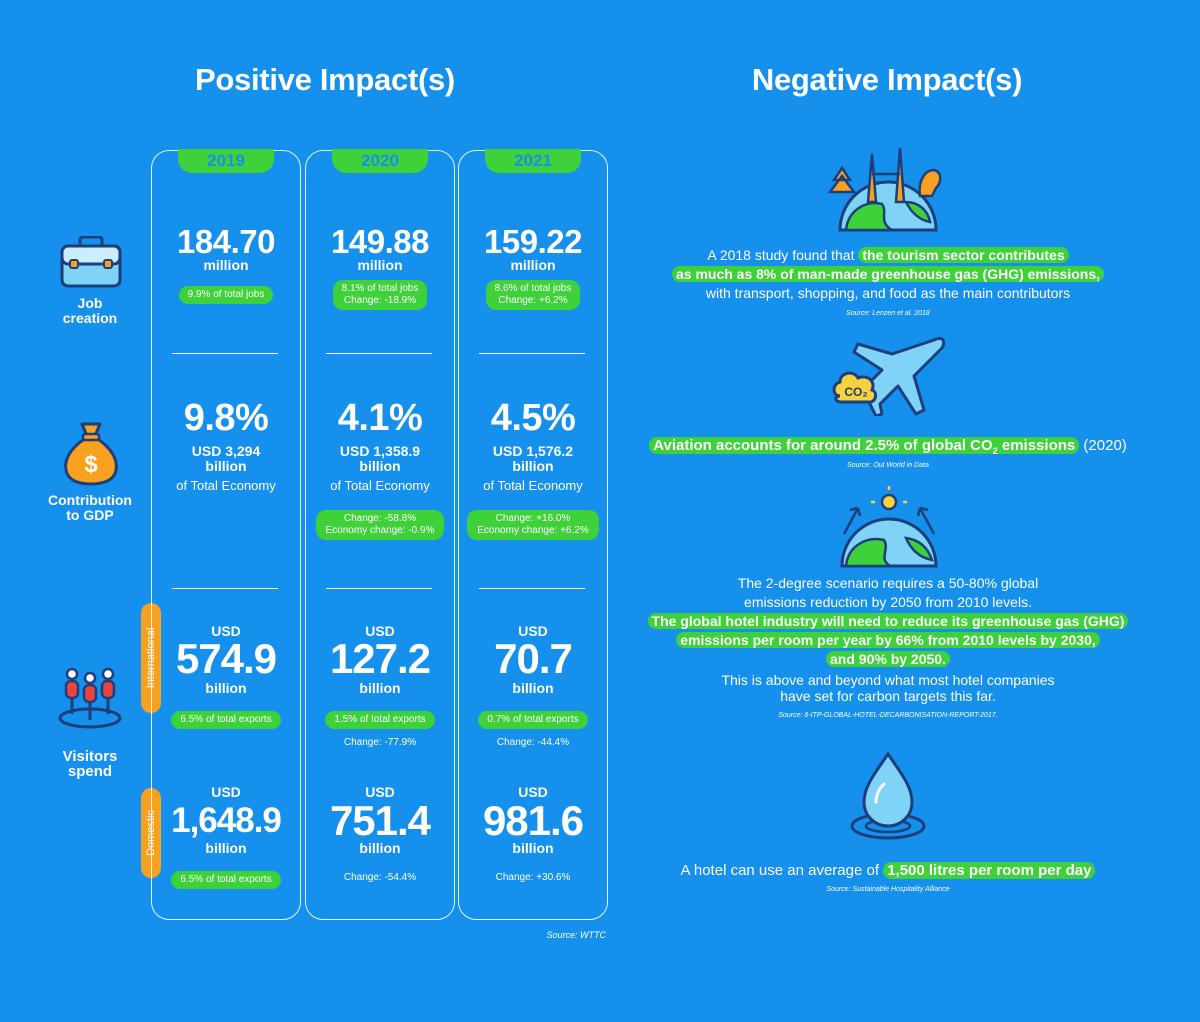 The width and height of the screenshot is (1200, 1022). Describe the element at coordinates (380, 161) in the screenshot. I see `year-tab: 2020` at that location.